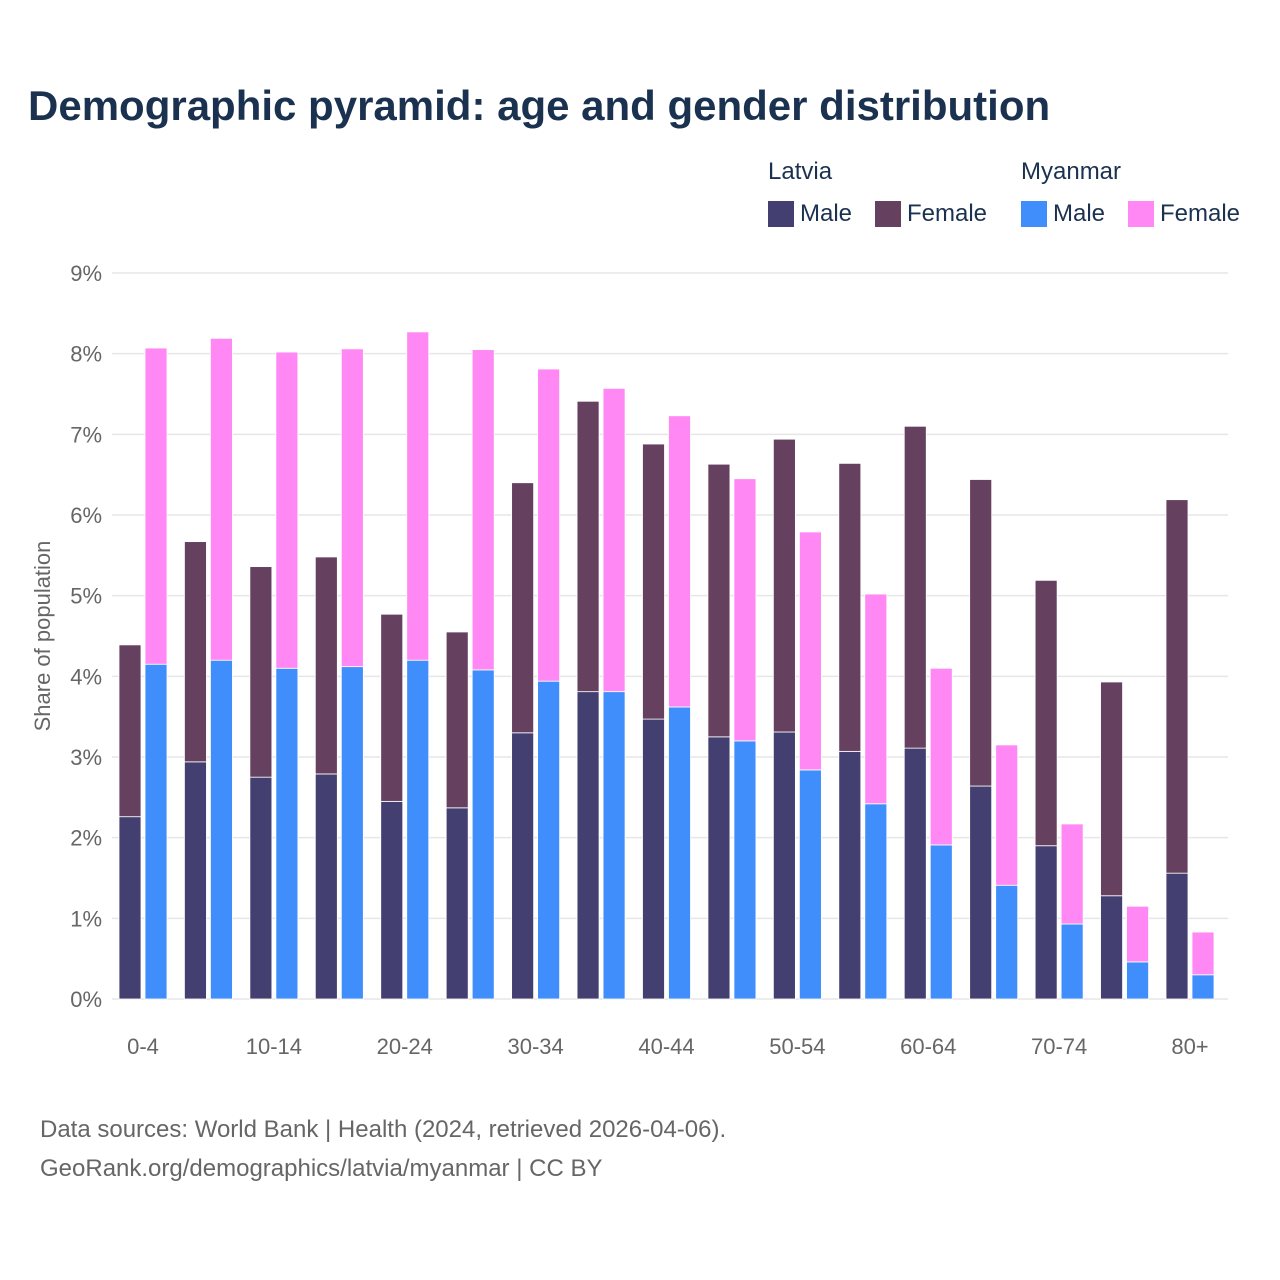  Describe the element at coordinates (143, 1046) in the screenshot. I see `x-tick-label: 0-4` at that location.